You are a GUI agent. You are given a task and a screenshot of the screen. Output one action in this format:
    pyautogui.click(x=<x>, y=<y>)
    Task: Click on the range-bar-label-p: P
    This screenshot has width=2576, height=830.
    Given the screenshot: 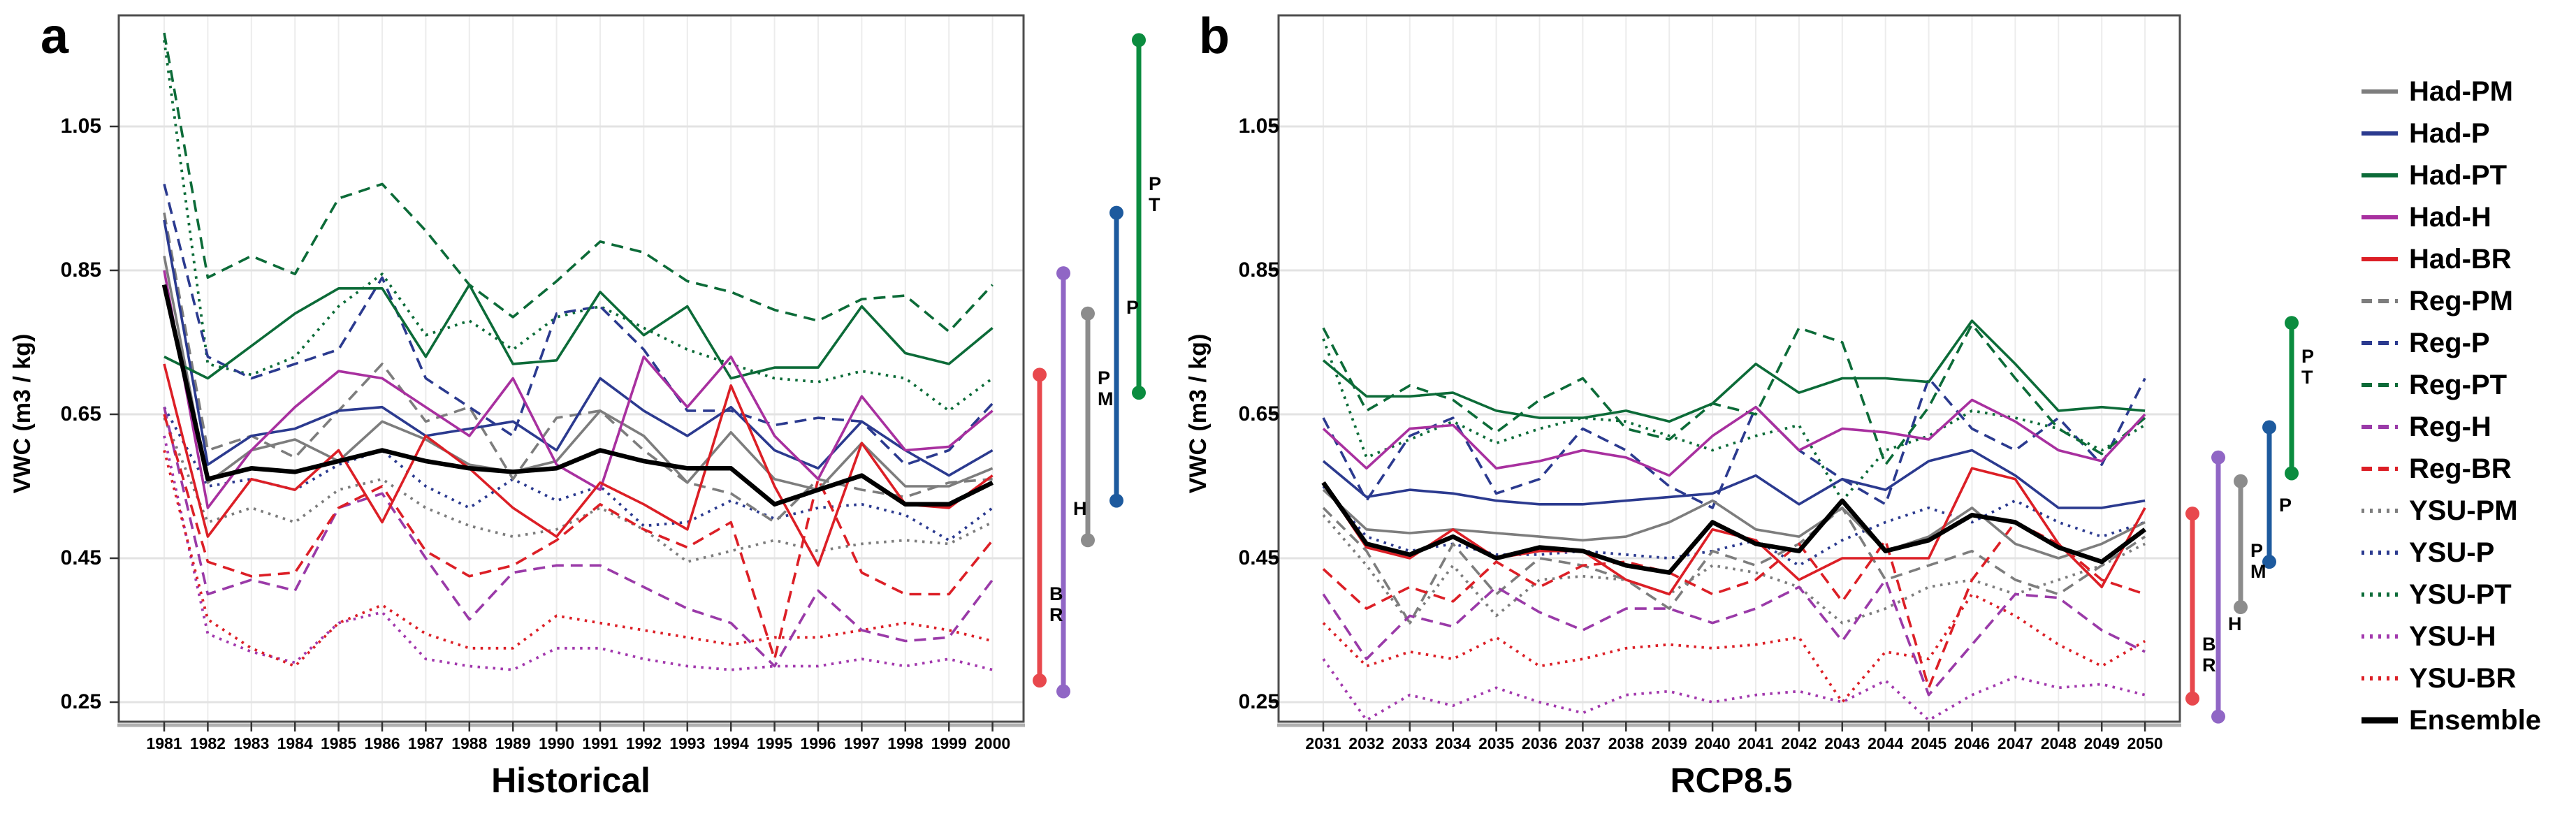 What is the action you would take?
    pyautogui.click(x=2285, y=505)
    